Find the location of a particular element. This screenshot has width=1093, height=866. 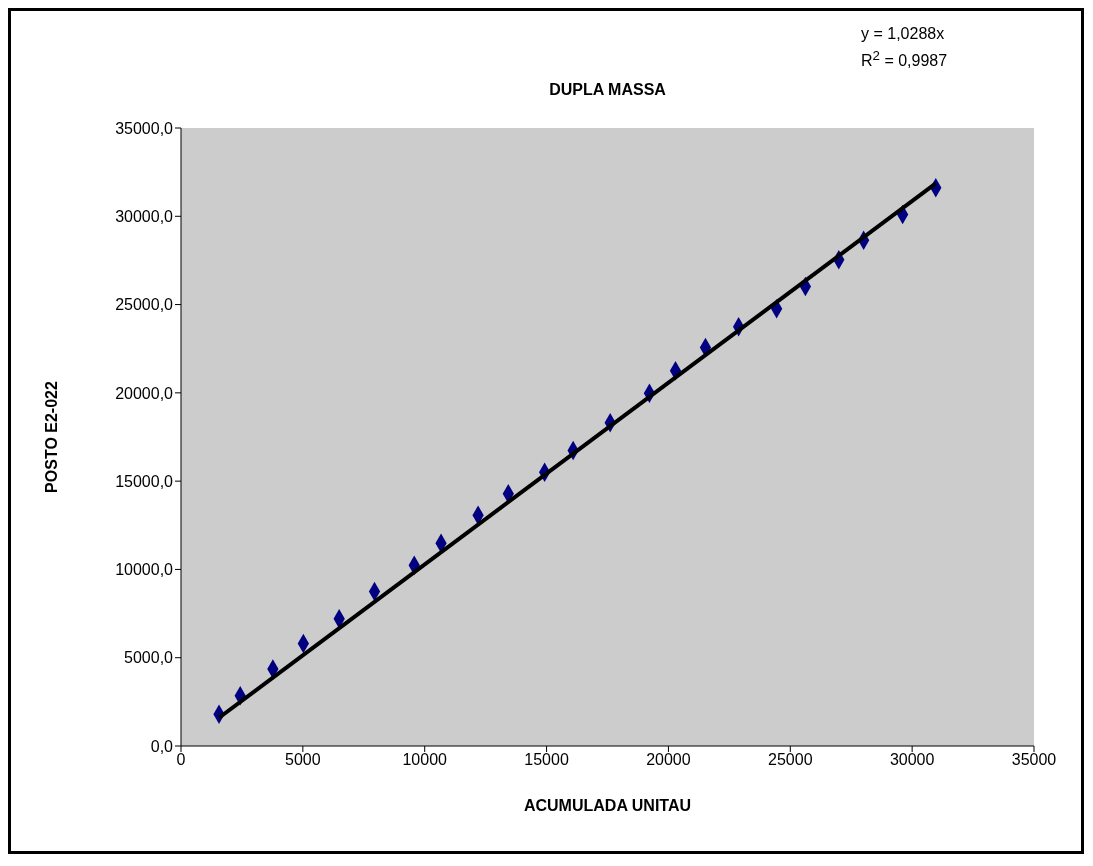

y-tick-label: 30000,0 is located at coordinates (144, 216).